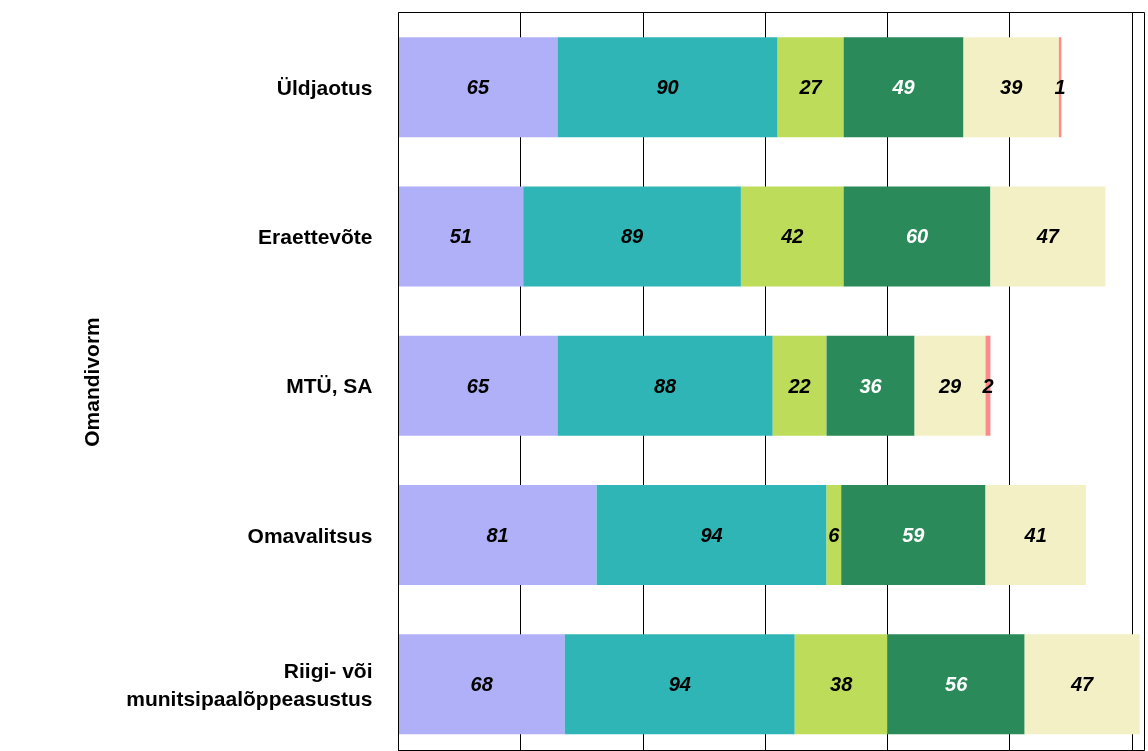  I want to click on y-axis-title: Omandivorm, so click(92, 382).